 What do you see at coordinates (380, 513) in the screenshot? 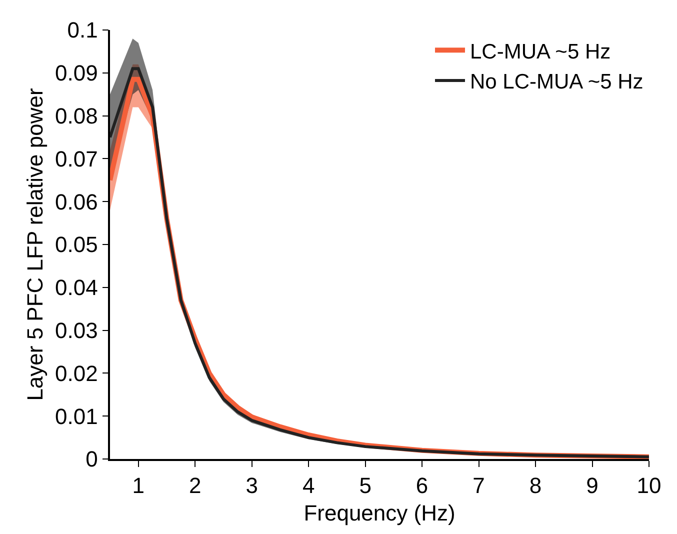
I see `x-axis-title: Frequency (Hz)` at bounding box center [380, 513].